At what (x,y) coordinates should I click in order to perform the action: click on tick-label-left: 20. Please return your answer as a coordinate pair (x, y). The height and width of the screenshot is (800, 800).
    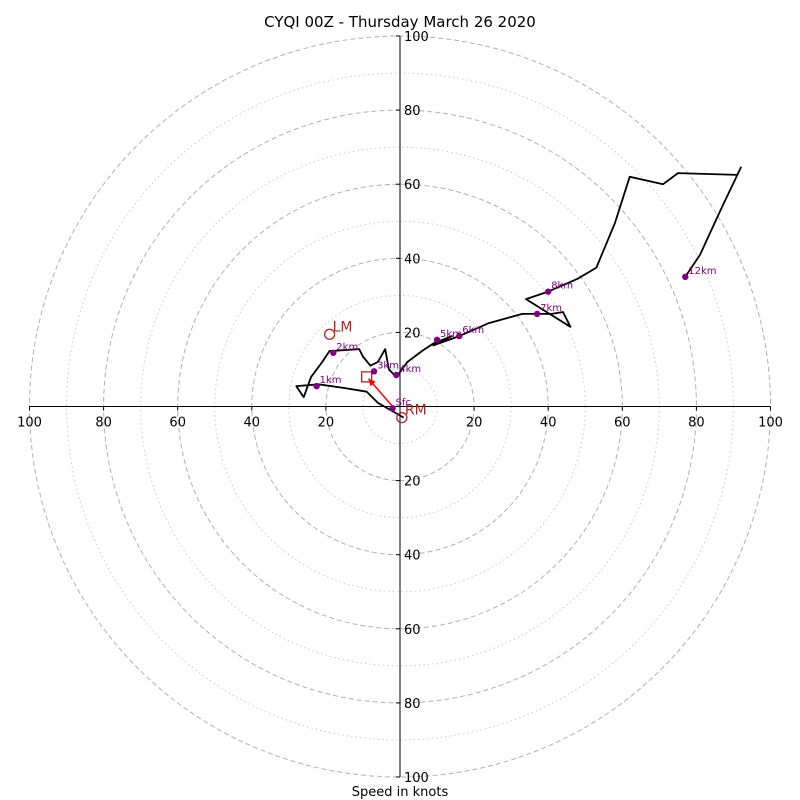
    Looking at the image, I should click on (326, 423).